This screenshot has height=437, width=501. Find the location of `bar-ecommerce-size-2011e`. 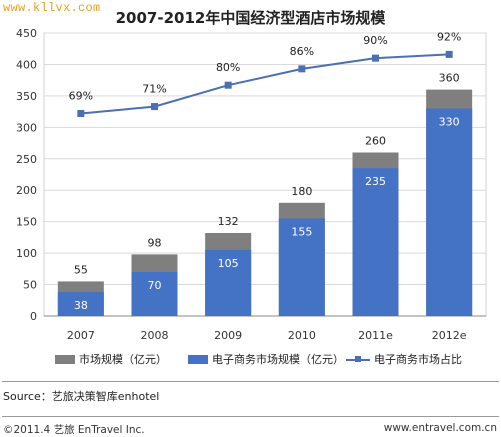

bar-ecommerce-size-2011e is located at coordinates (375, 242).